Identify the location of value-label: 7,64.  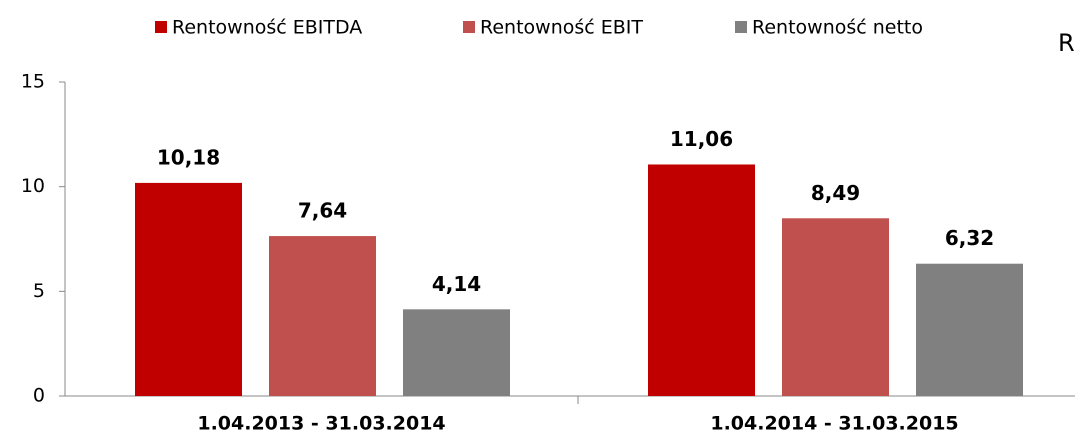
(322, 211).